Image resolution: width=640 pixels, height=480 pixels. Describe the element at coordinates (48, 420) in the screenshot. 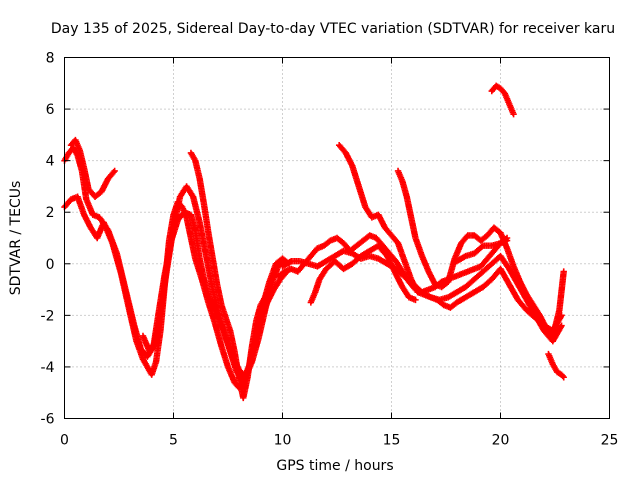

I see `y-tick-label: -6` at that location.